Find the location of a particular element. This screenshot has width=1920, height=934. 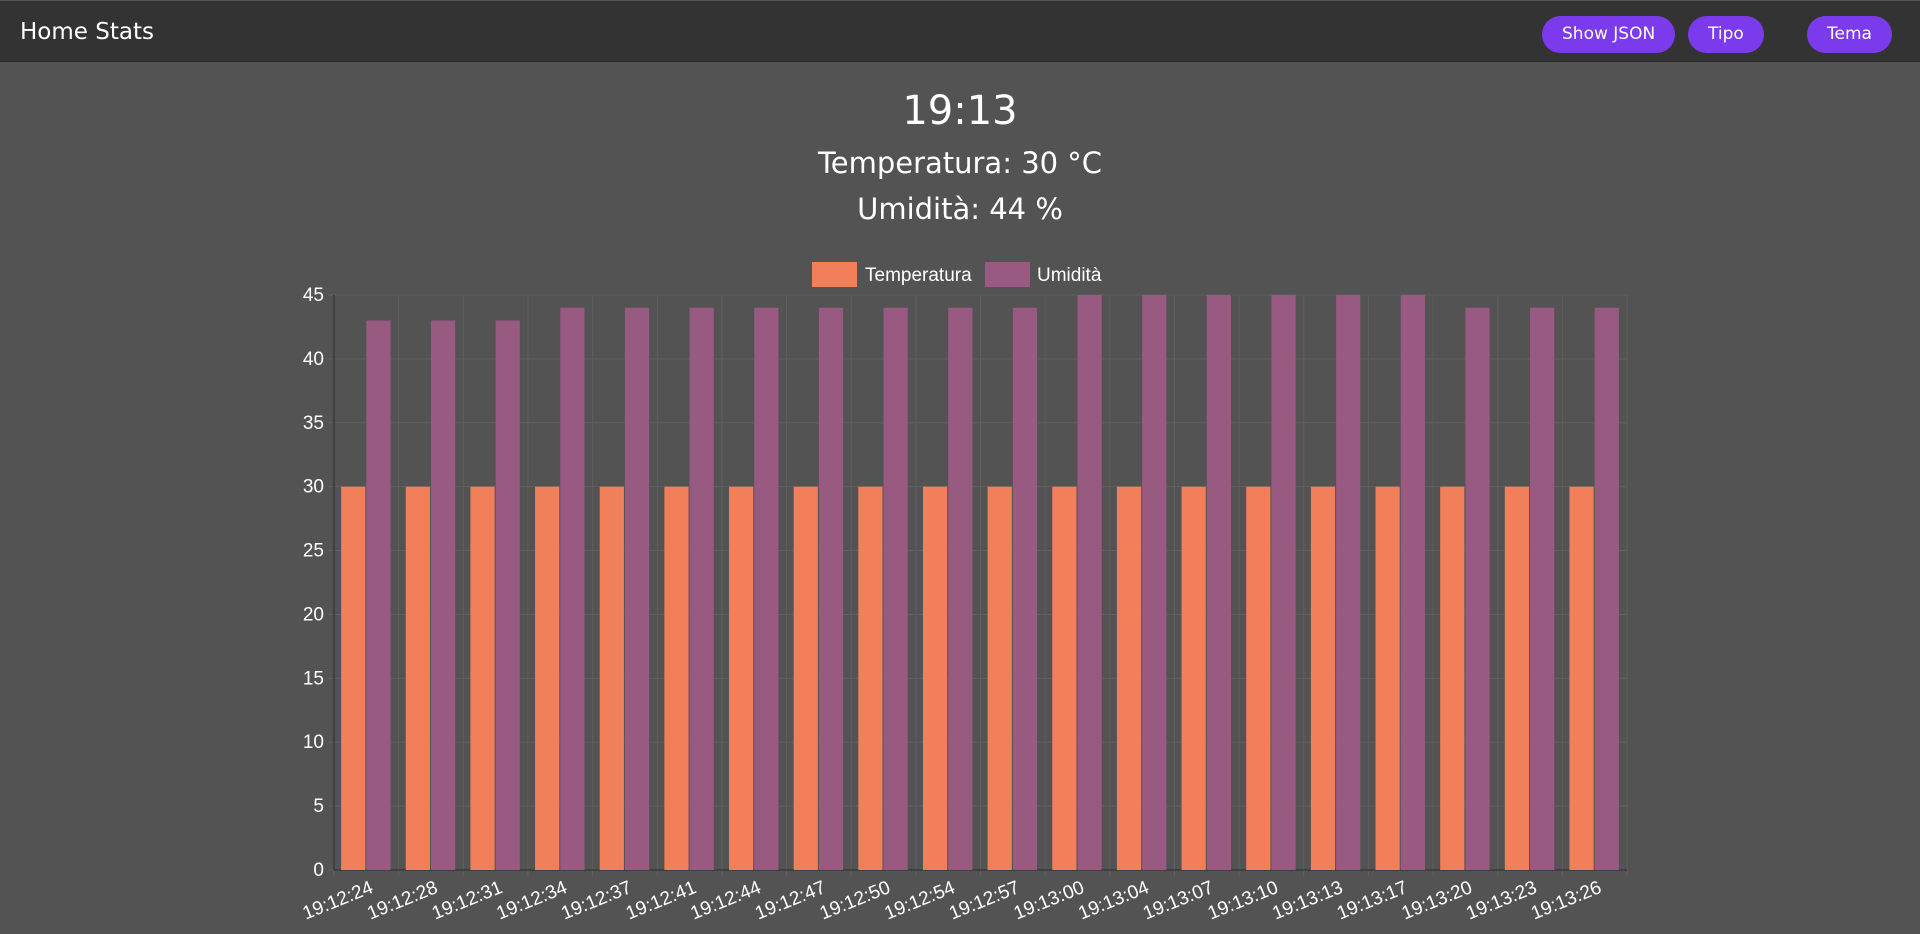

legend-label: Temperatura is located at coordinates (918, 275).